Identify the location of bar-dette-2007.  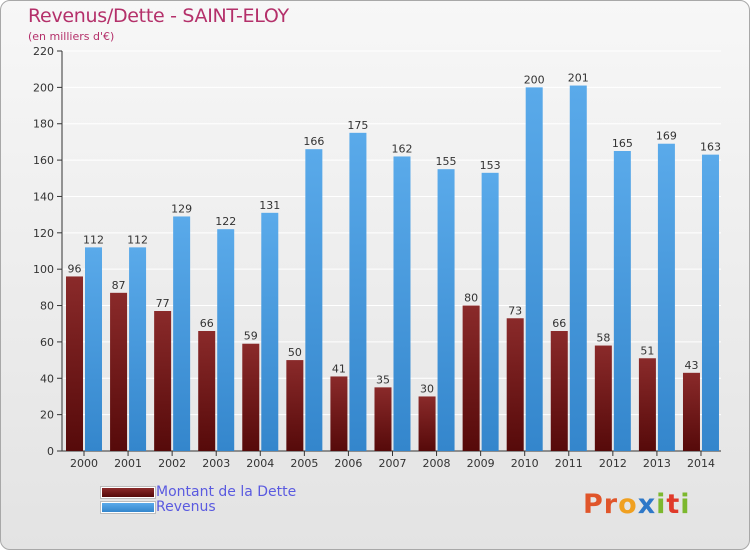
(383, 419).